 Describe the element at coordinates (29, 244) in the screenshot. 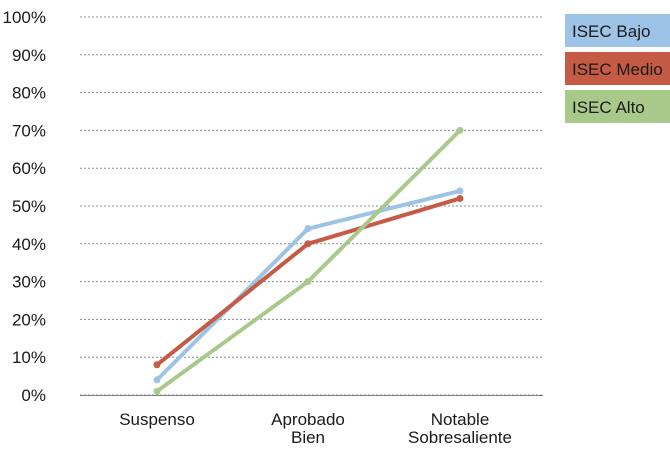

I see `y-tick-label: 40%` at that location.